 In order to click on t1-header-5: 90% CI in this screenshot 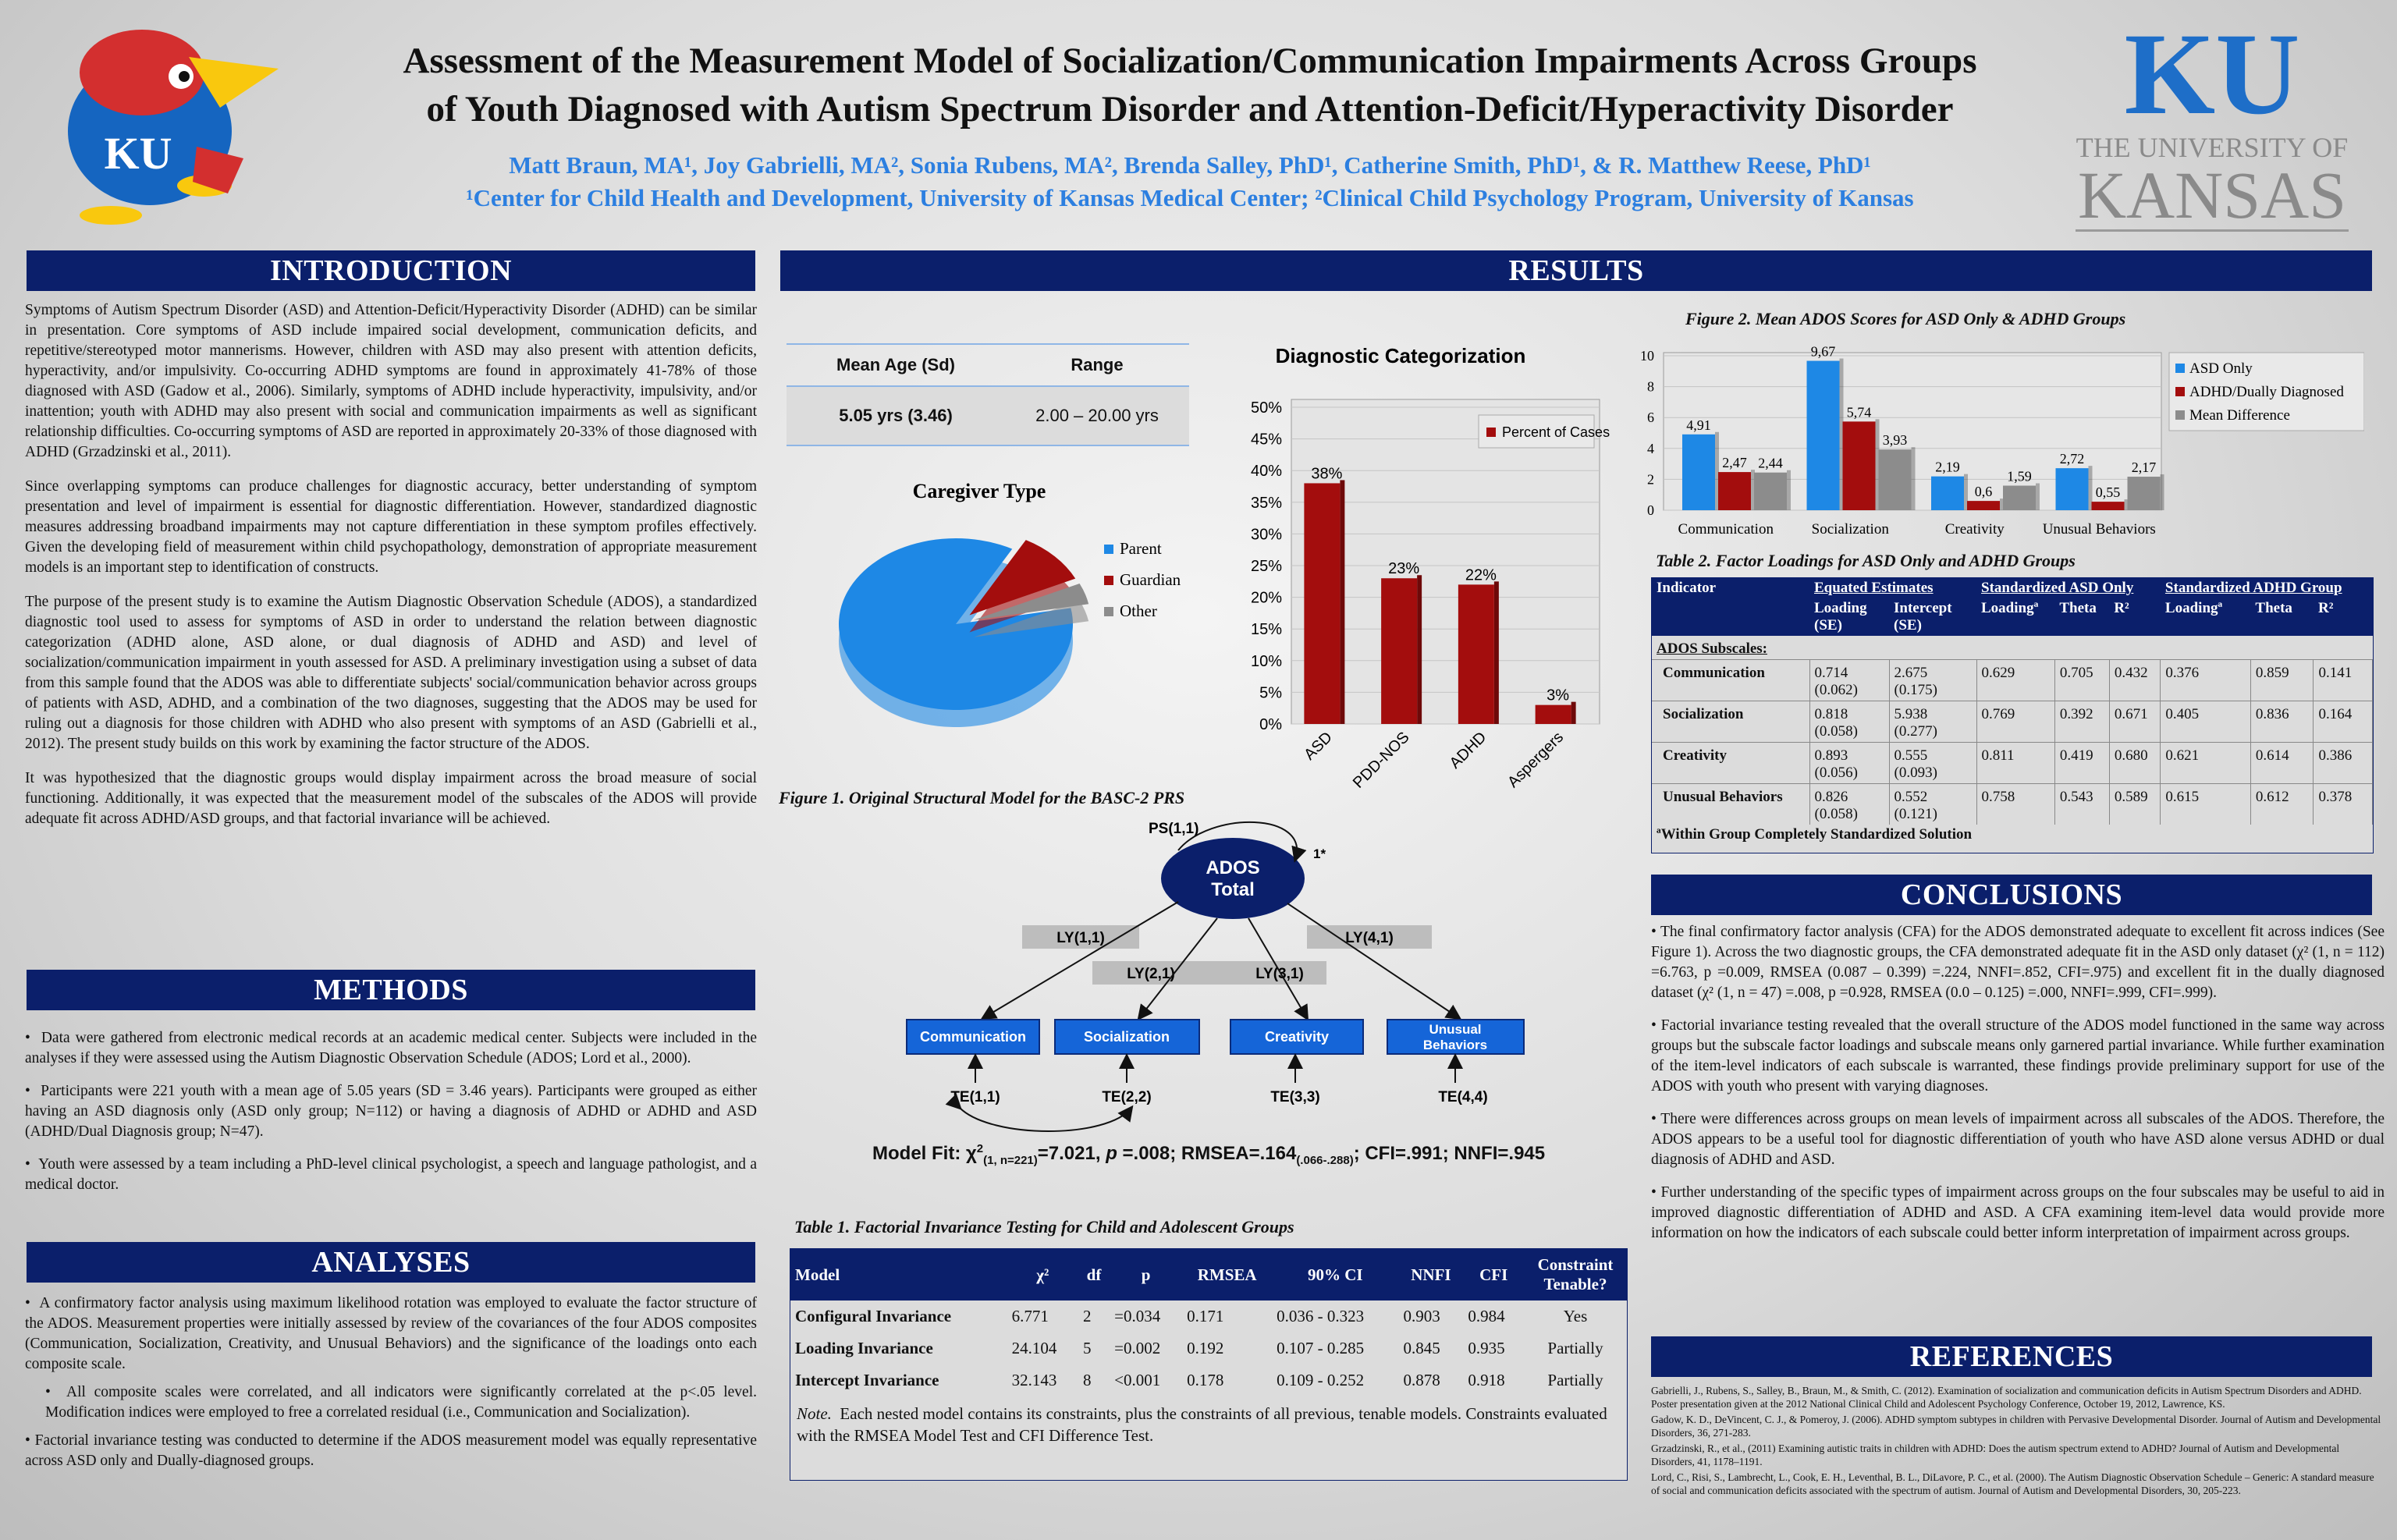, I will do `click(1335, 1274)`.